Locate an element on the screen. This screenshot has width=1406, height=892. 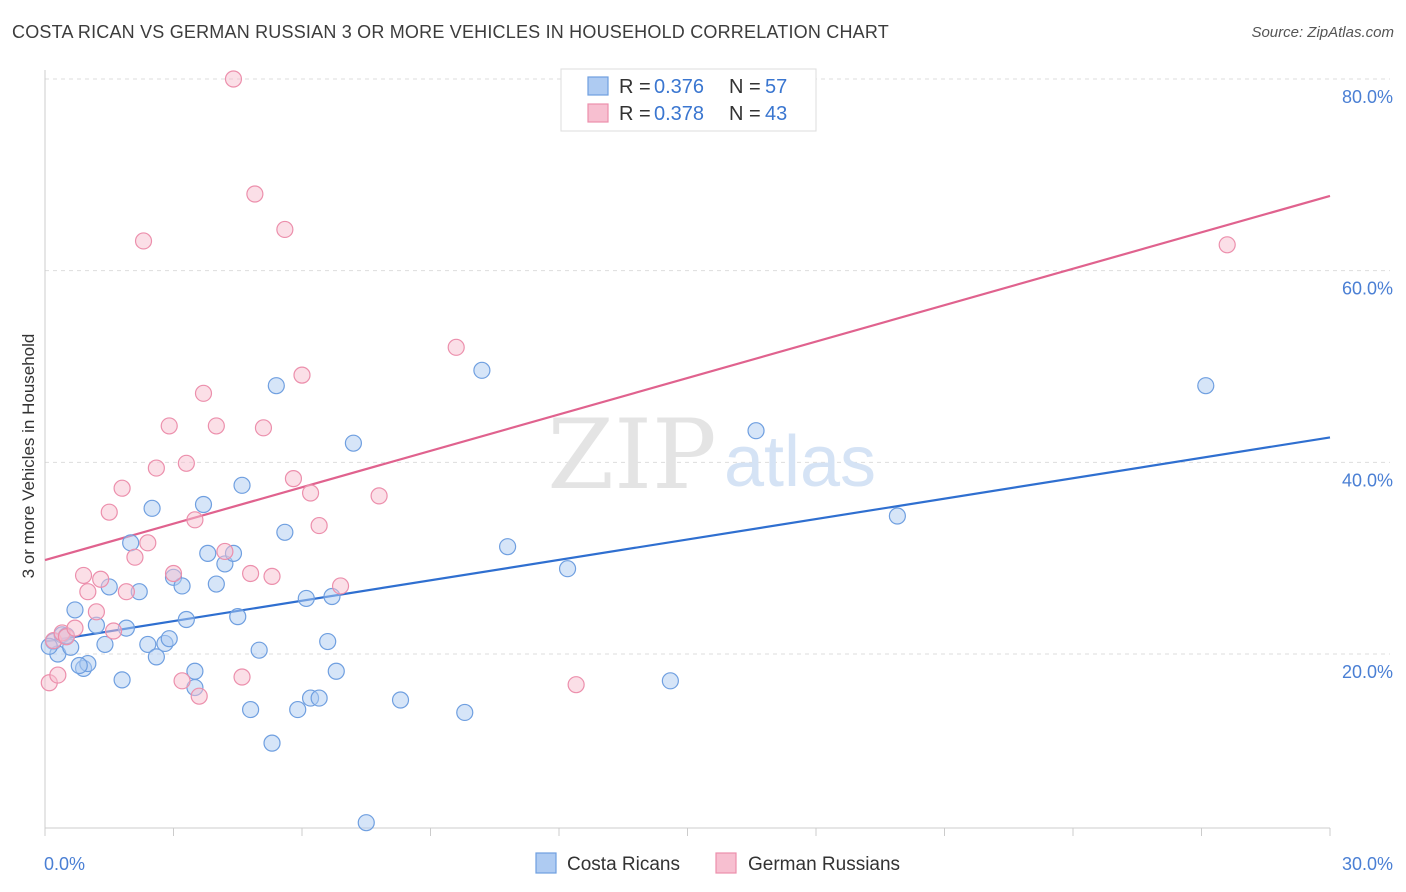
legend-swatch-blue is located at coordinates (598, 86).